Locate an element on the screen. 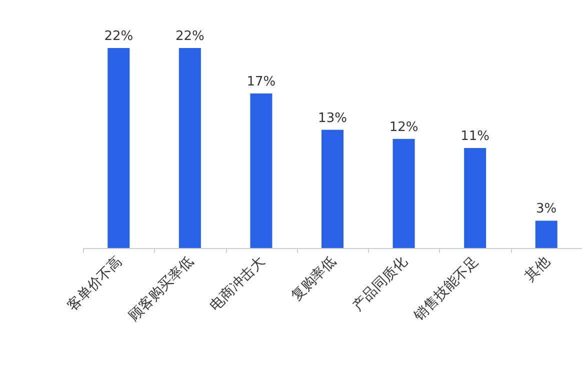 The height and width of the screenshot is (371, 582). x-tick-label: 其他 is located at coordinates (538, 269).